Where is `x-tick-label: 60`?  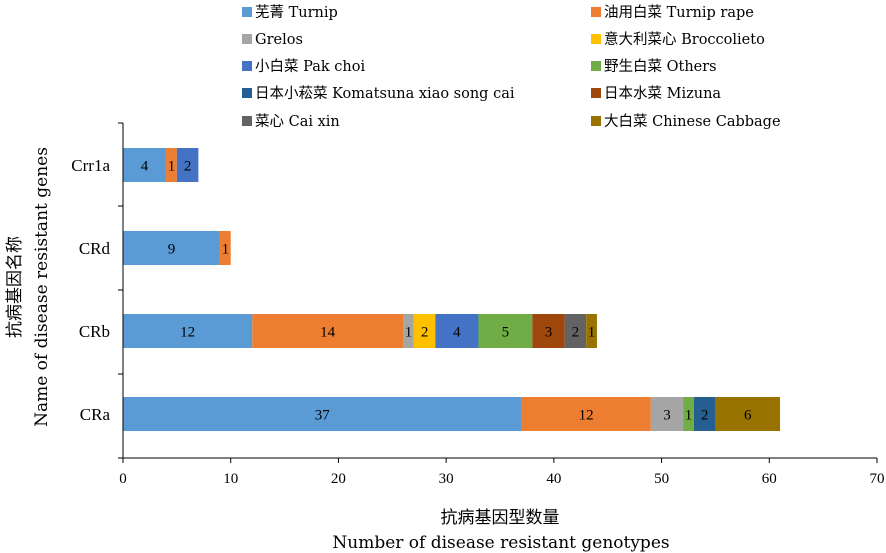
x-tick-label: 60 is located at coordinates (769, 479).